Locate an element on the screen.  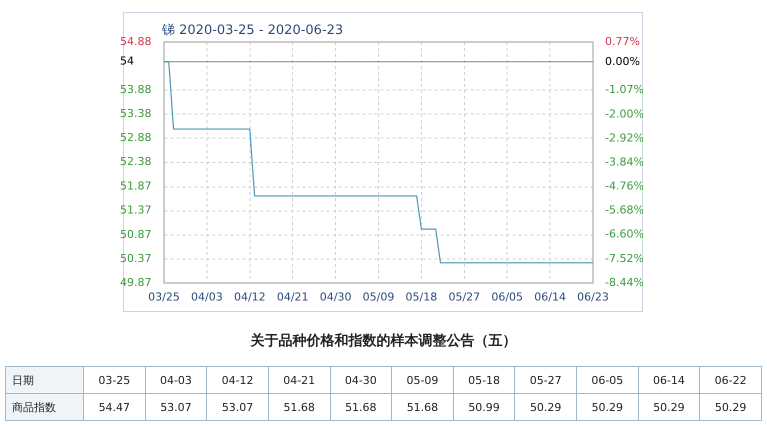
category-label: 06-14 is located at coordinates (669, 380).